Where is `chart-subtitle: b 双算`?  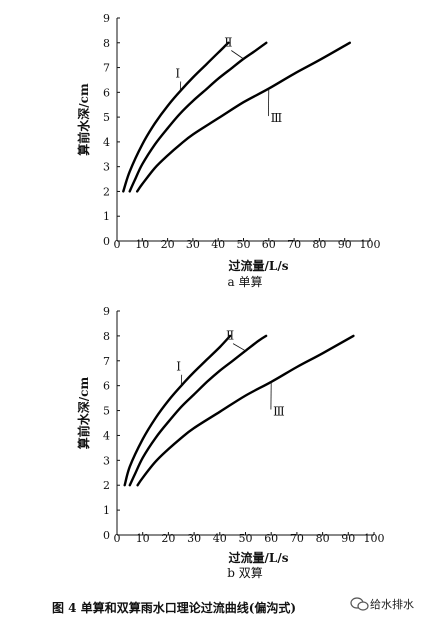
chart-subtitle: b 双算 is located at coordinates (245, 572).